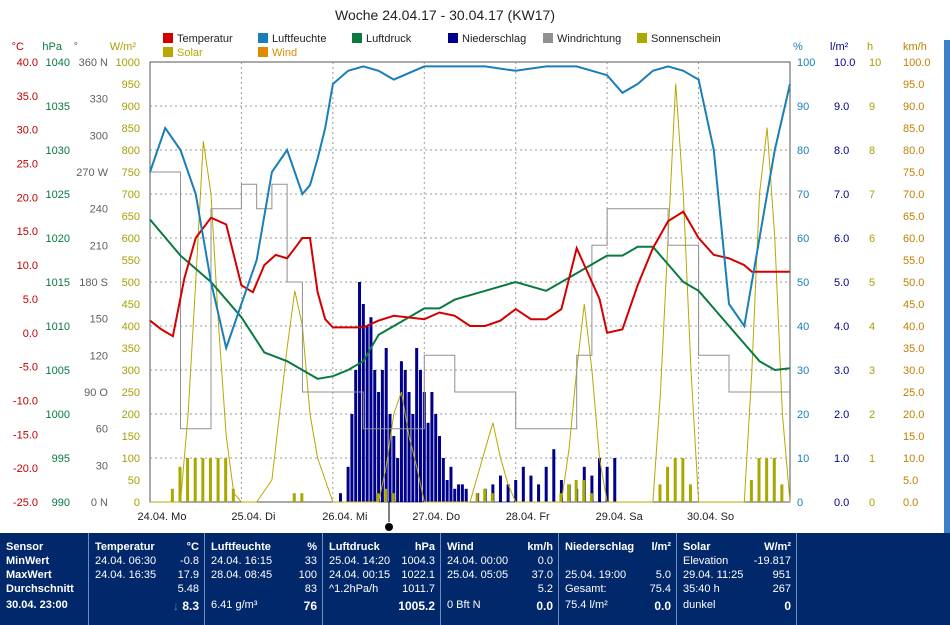 The image size is (950, 625). What do you see at coordinates (844, 63) in the screenshot?
I see `right-axis-tick: 10.0` at bounding box center [844, 63].